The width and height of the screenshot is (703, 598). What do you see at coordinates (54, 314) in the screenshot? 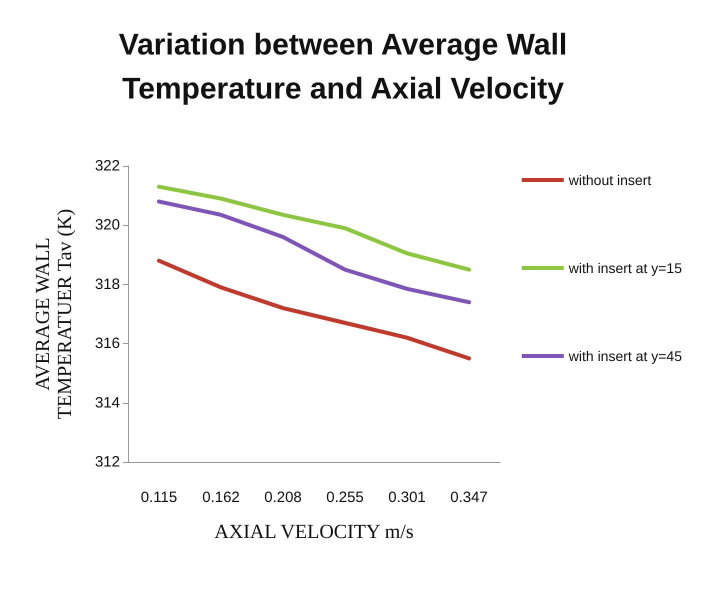
I see `y-axis-title: AVERAGE WALL TEMPERATUER Tav (K)` at bounding box center [54, 314].